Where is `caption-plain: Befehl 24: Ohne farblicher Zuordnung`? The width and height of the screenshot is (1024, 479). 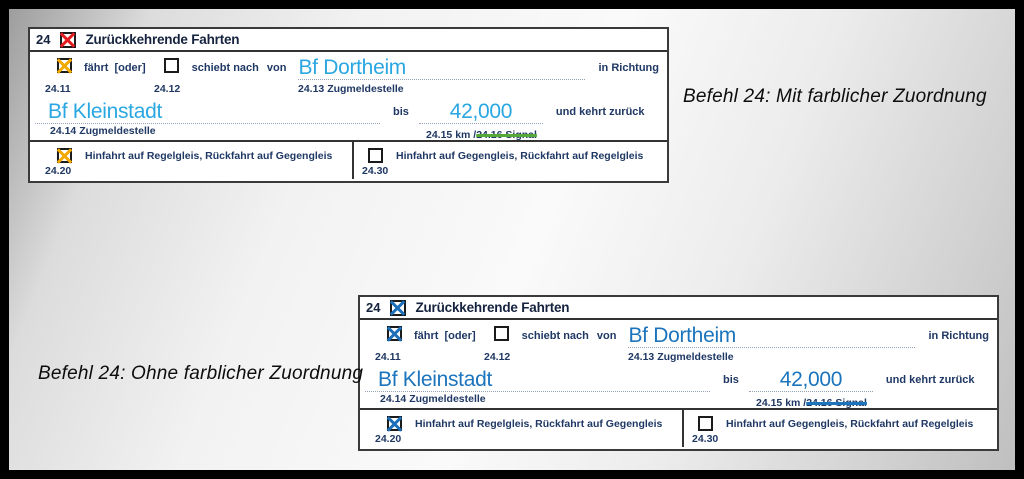 caption-plain: Befehl 24: Ohne farblicher Zuordnung is located at coordinates (201, 373).